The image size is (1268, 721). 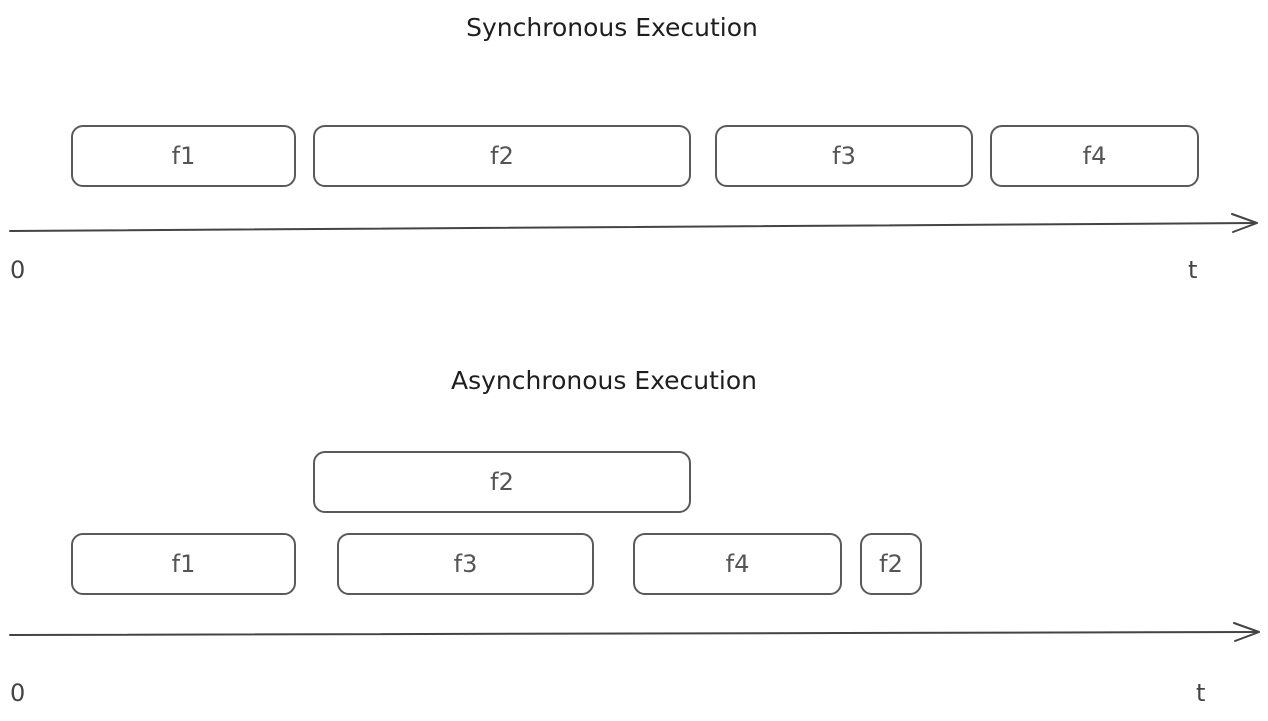 I want to click on async-axis-arrowhead, so click(x=1246, y=632).